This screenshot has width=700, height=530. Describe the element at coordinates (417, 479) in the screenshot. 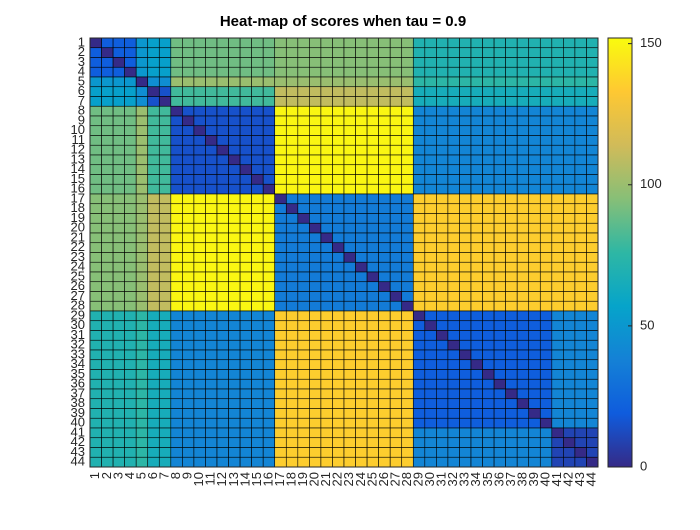

I see `x-tick-label: 29` at that location.